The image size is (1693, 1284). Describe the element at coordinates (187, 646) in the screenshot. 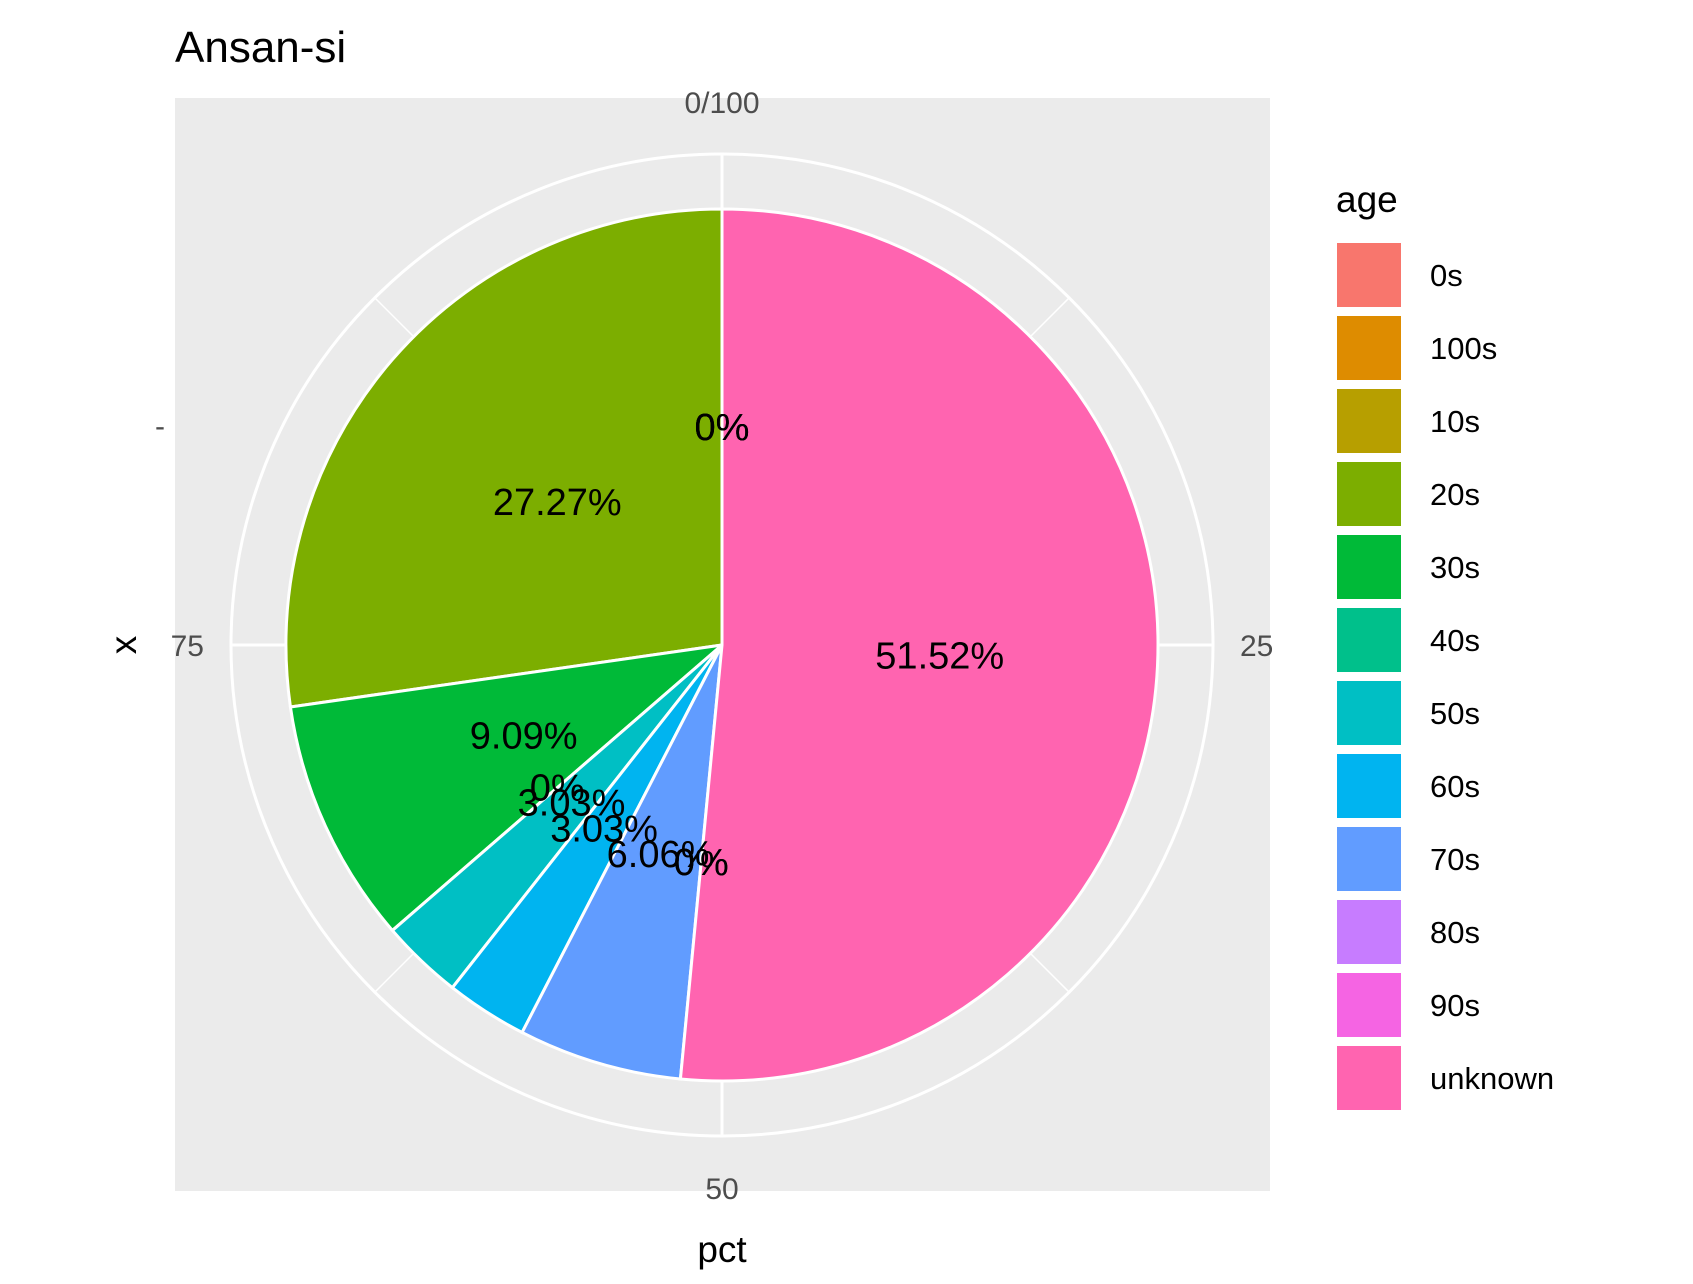

I see `theta-tick-label: 75` at that location.